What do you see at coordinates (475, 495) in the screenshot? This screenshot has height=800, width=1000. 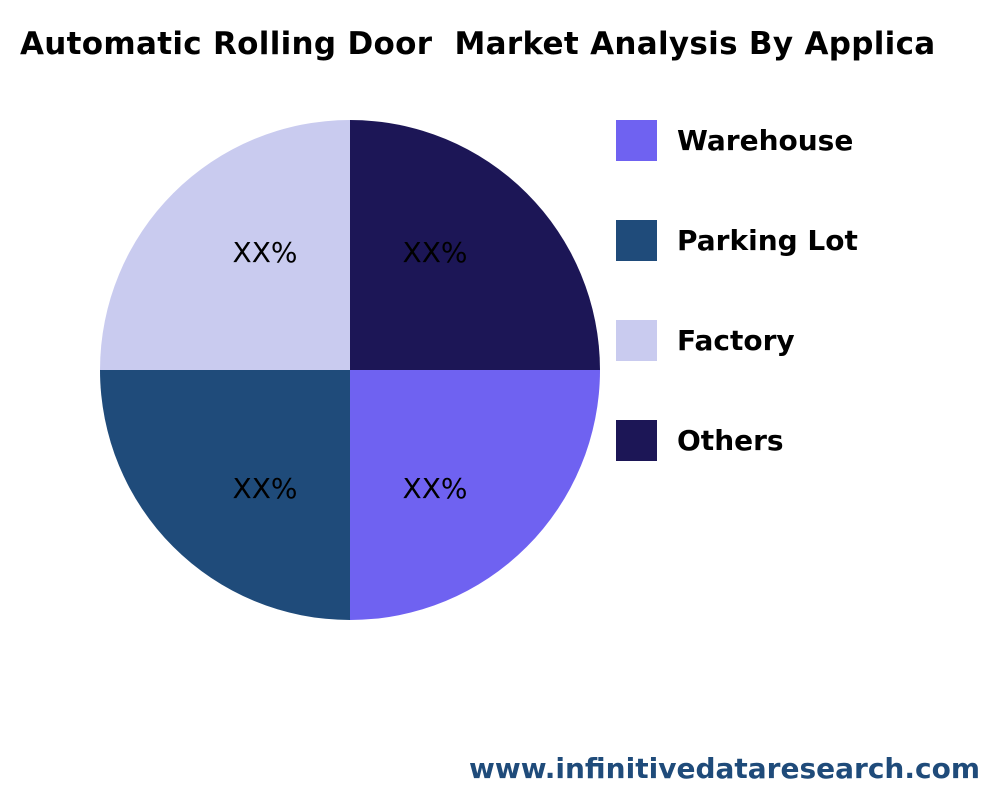 I see `pie-slice-warehouse` at bounding box center [475, 495].